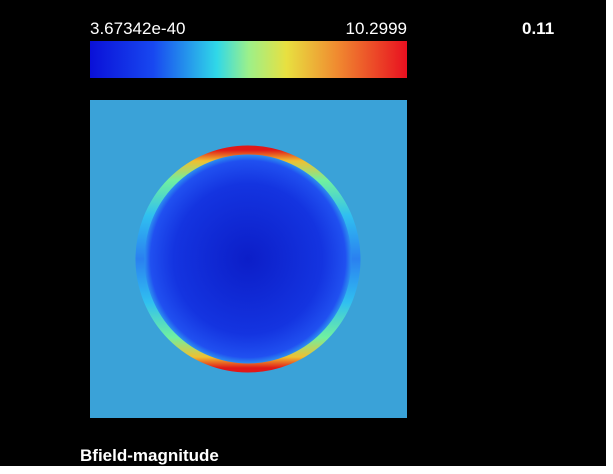  I want to click on colorbar, so click(248, 59).